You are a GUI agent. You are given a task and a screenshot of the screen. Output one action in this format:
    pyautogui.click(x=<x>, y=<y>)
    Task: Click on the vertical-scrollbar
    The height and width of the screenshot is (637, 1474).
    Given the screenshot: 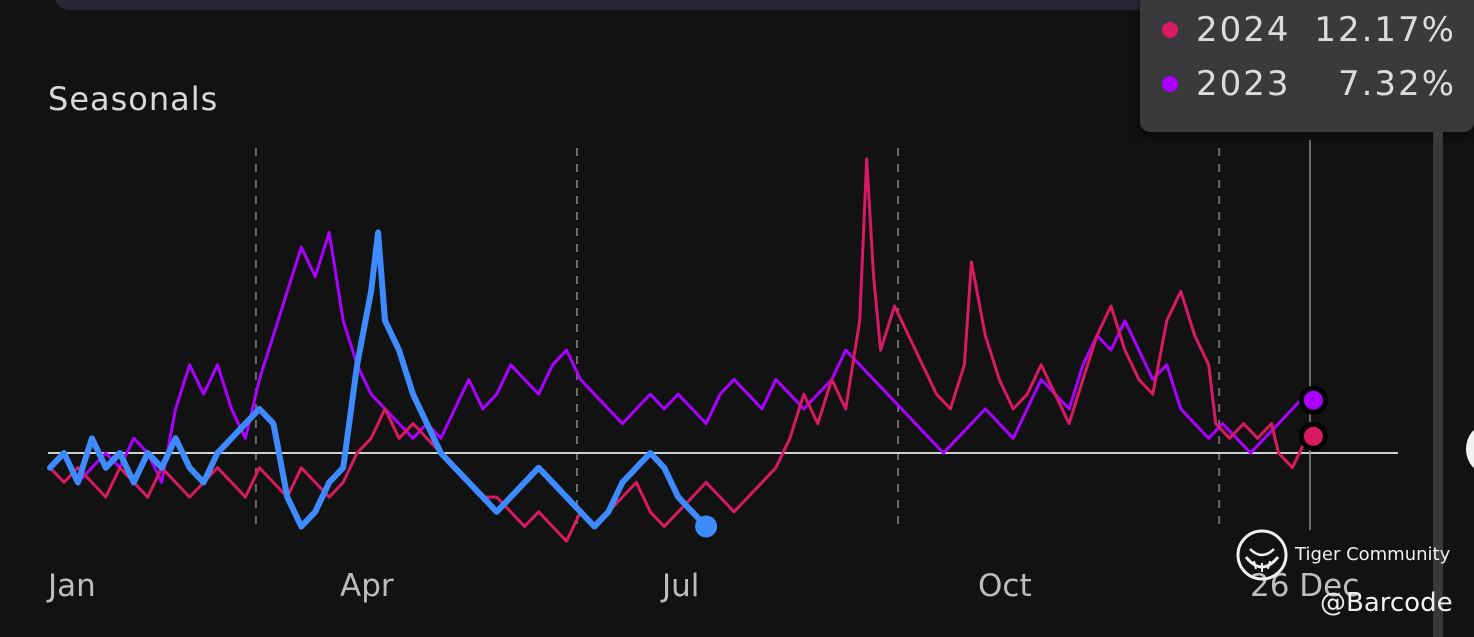 What is the action you would take?
    pyautogui.click(x=1438, y=378)
    